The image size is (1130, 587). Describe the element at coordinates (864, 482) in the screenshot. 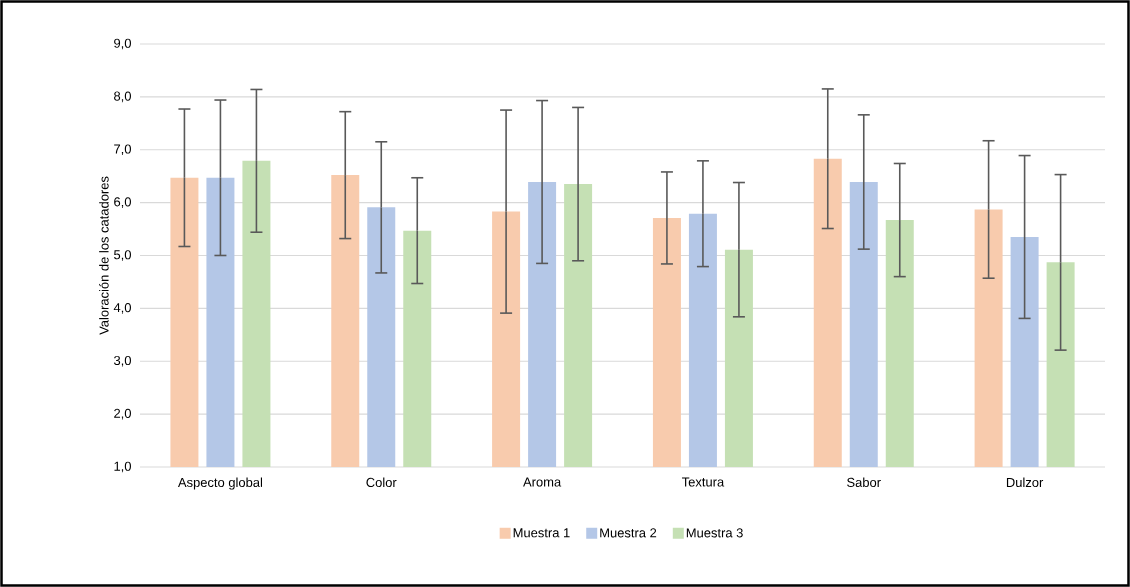

I see `x-tick-label: Sabor` at that location.